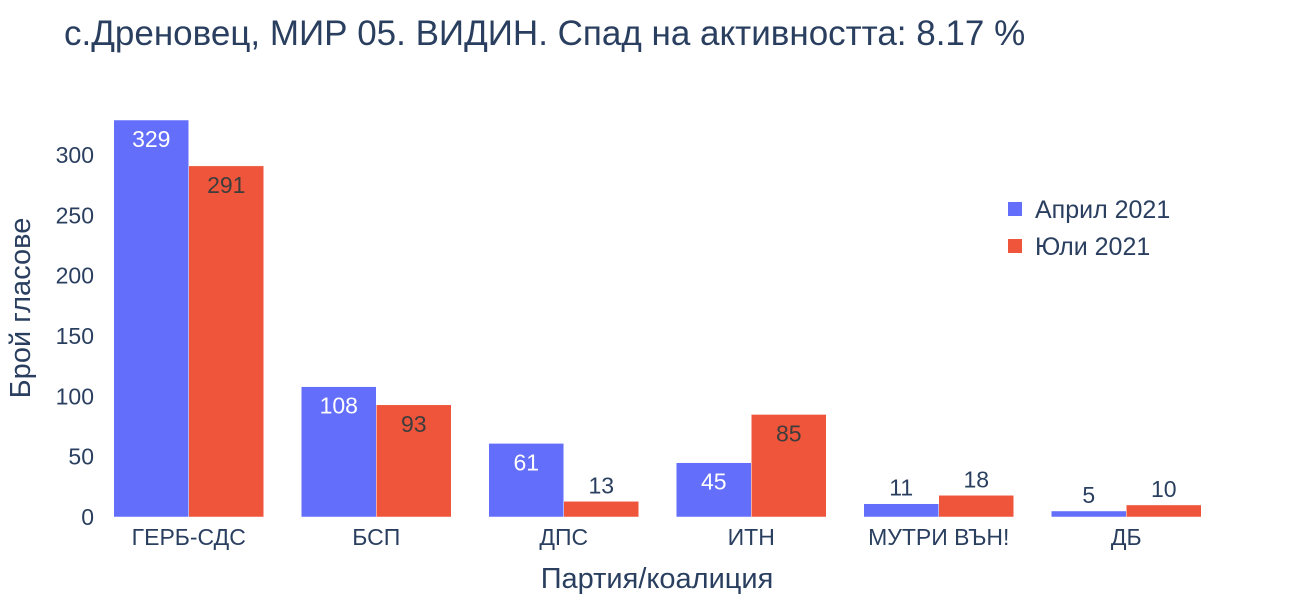 This screenshot has height=600, width=1300. I want to click on x-axis-title: Партия/коалиция, so click(657, 579).